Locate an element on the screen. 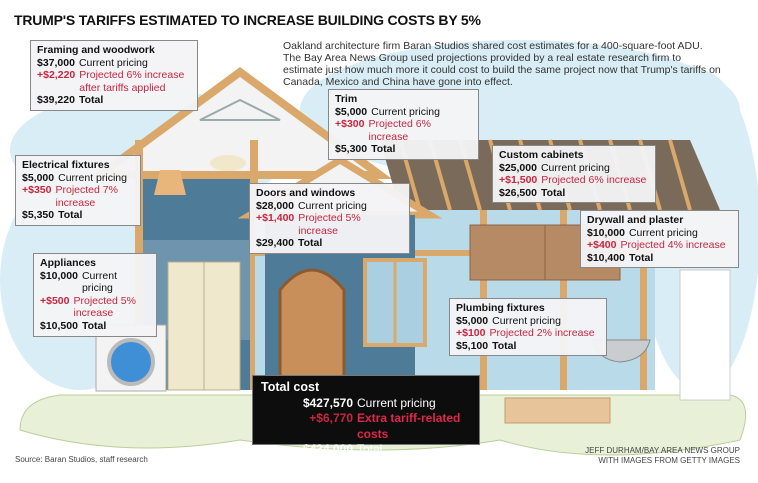 The image size is (758, 483). increase-amount: +$1,400 is located at coordinates (275, 218).